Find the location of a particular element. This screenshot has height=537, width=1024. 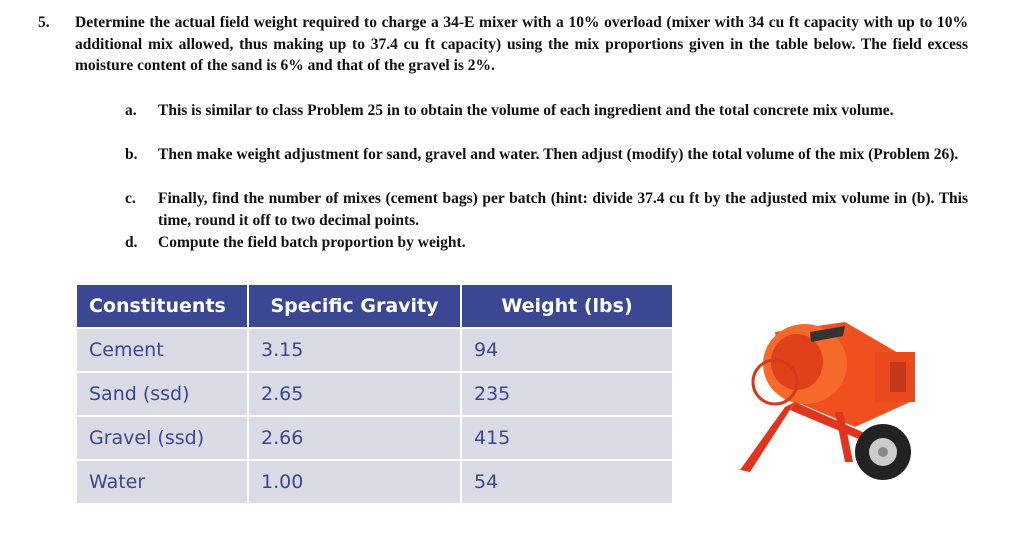

table-cell: 3.15 is located at coordinates (354, 350).